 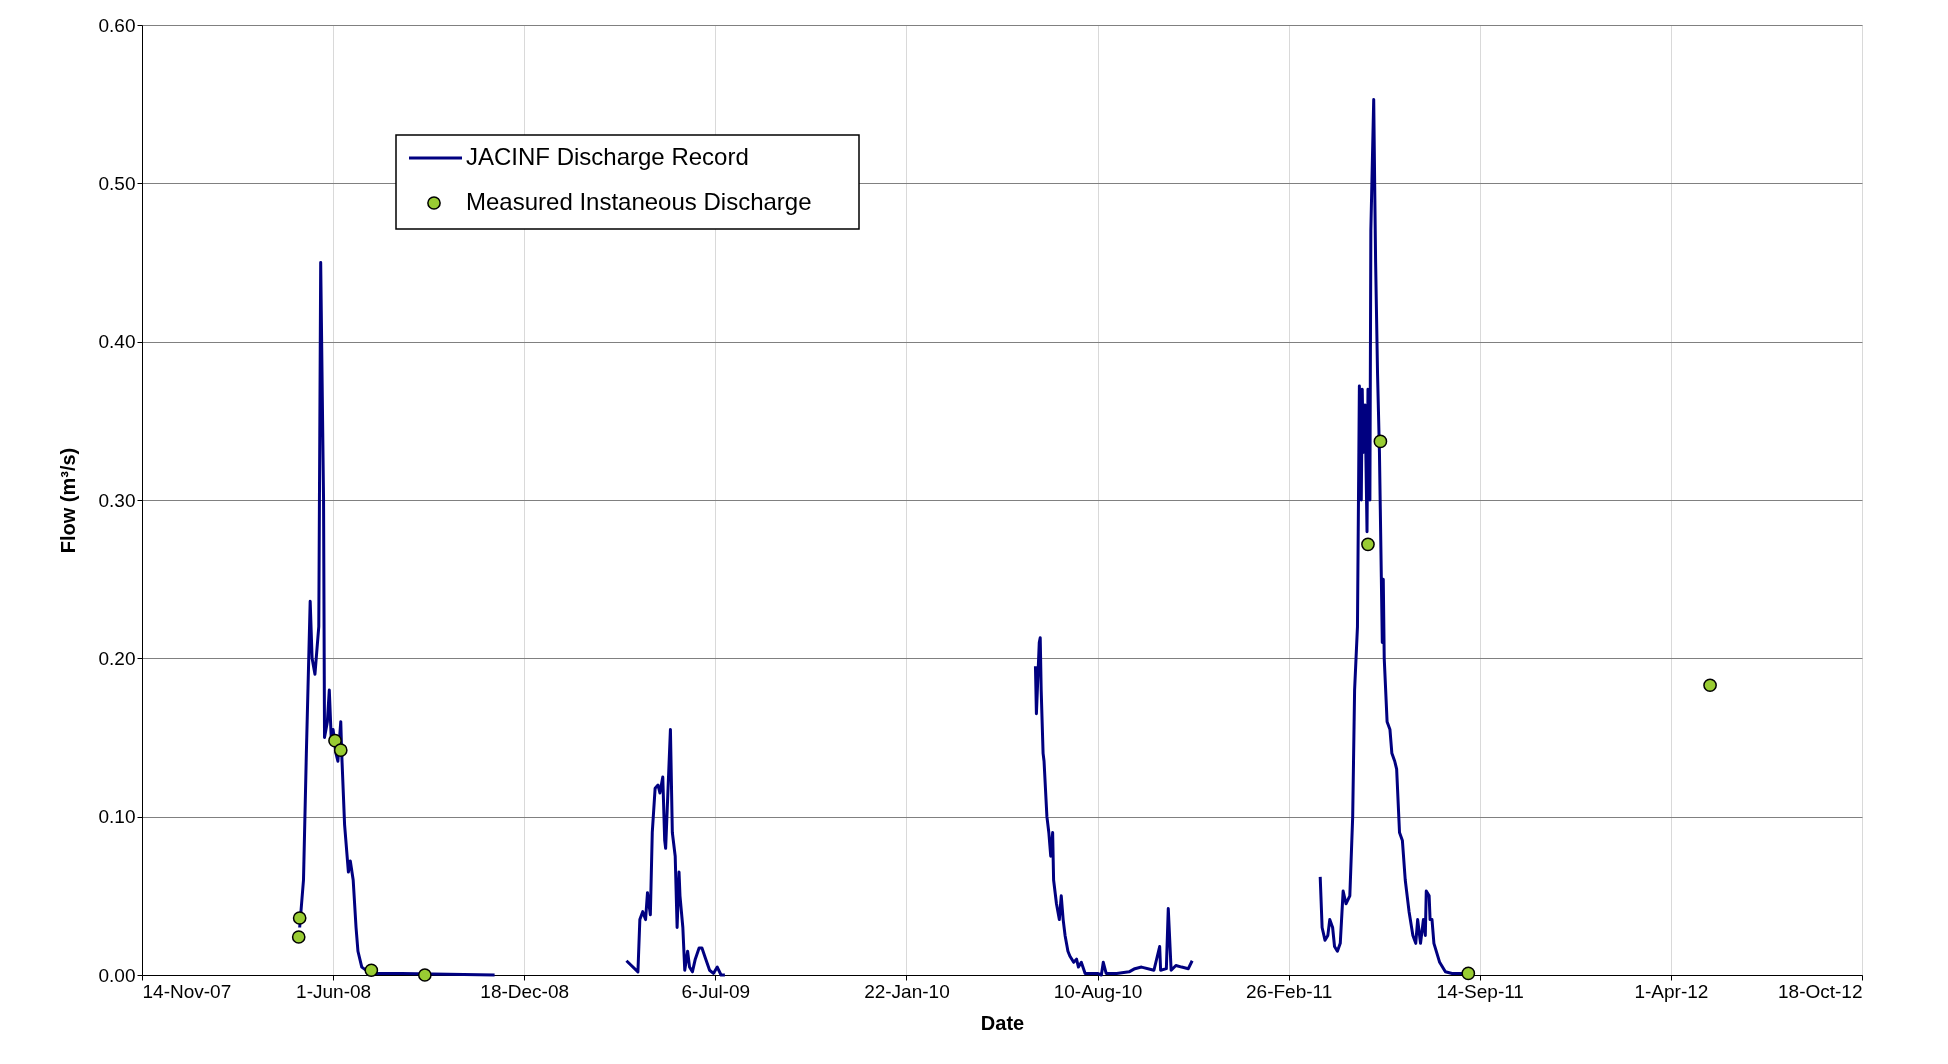 What do you see at coordinates (1671, 991) in the screenshot?
I see `x-tick-label: 1-Apr-12` at bounding box center [1671, 991].